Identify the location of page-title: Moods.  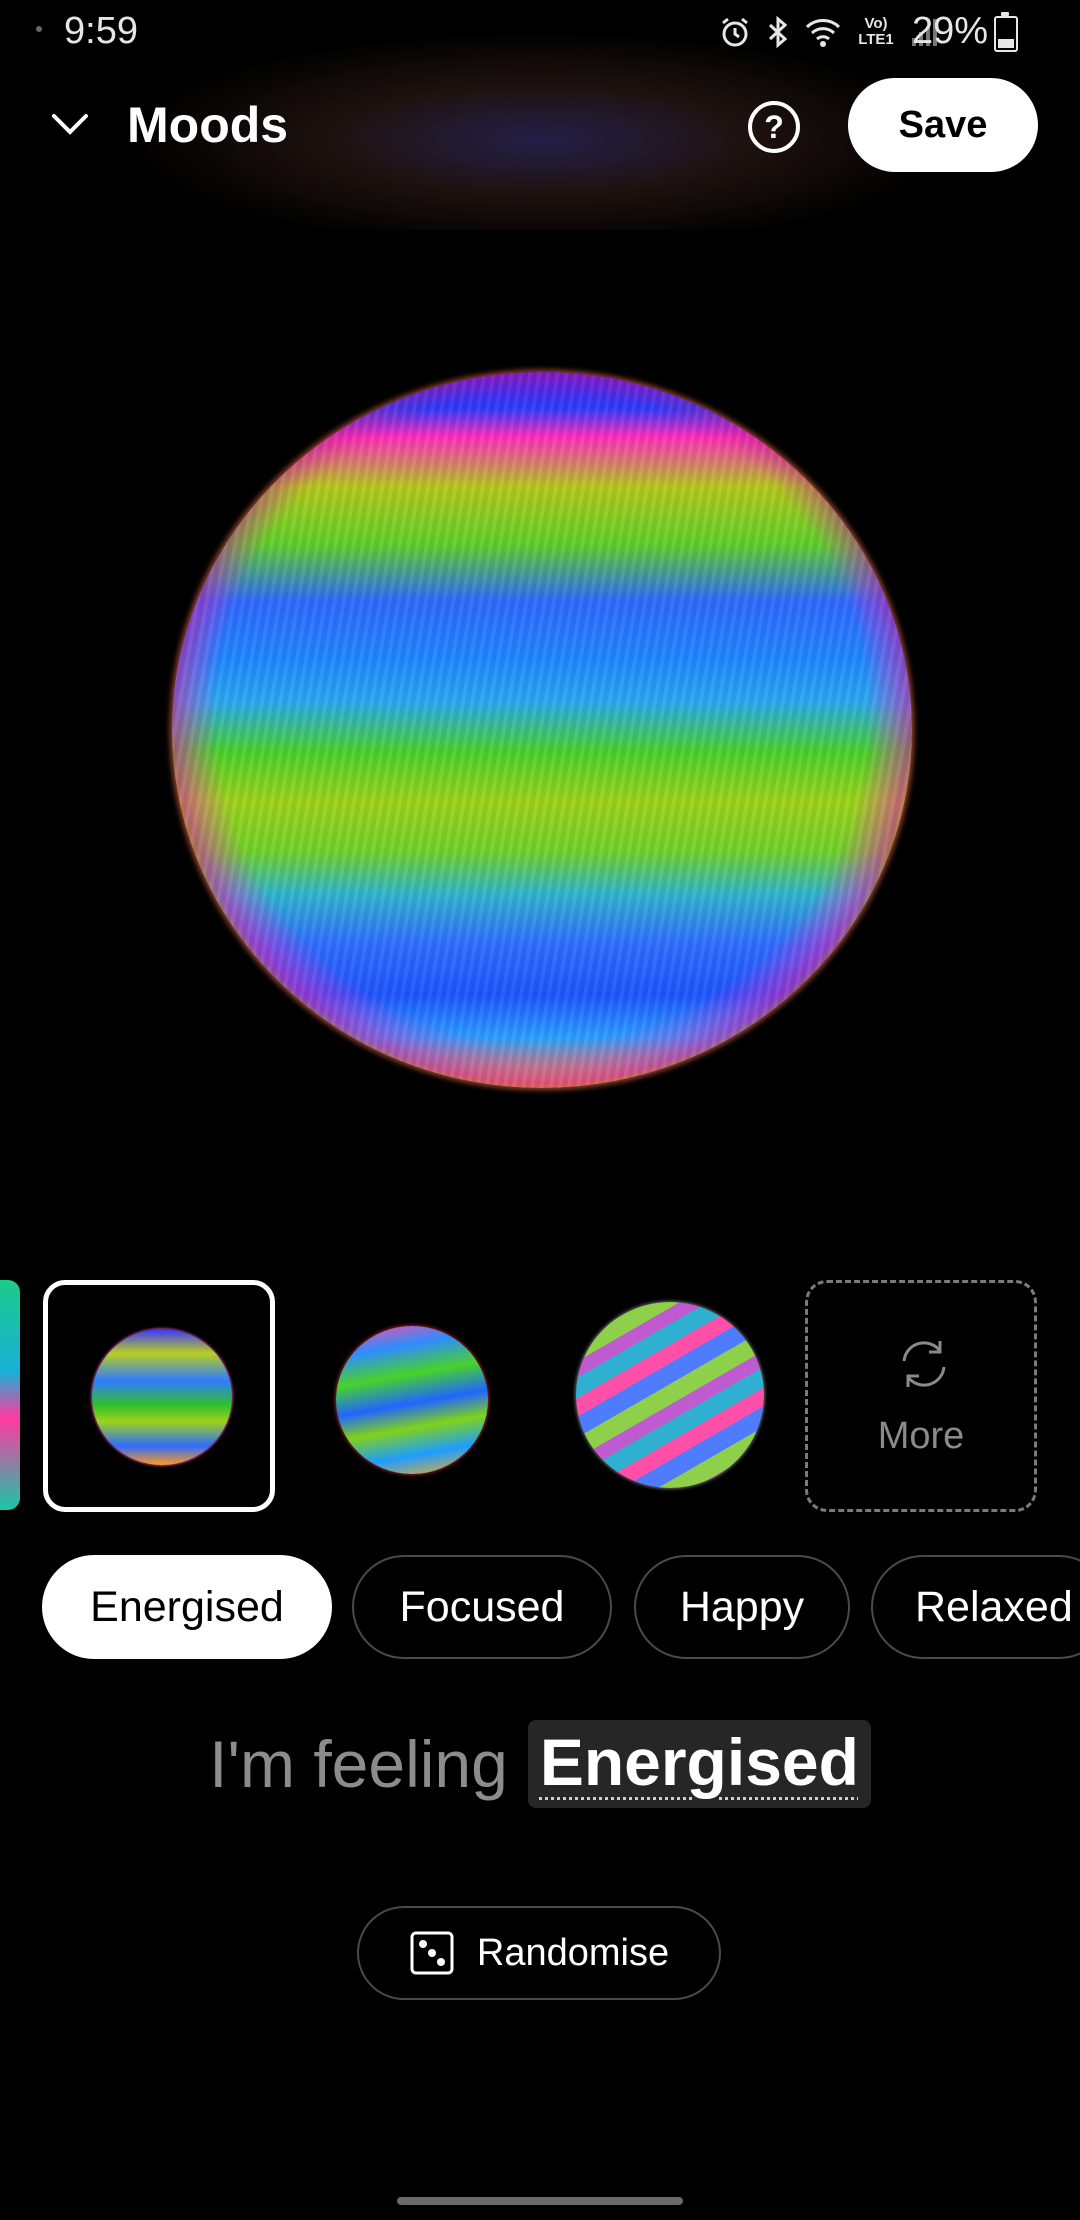
(208, 125).